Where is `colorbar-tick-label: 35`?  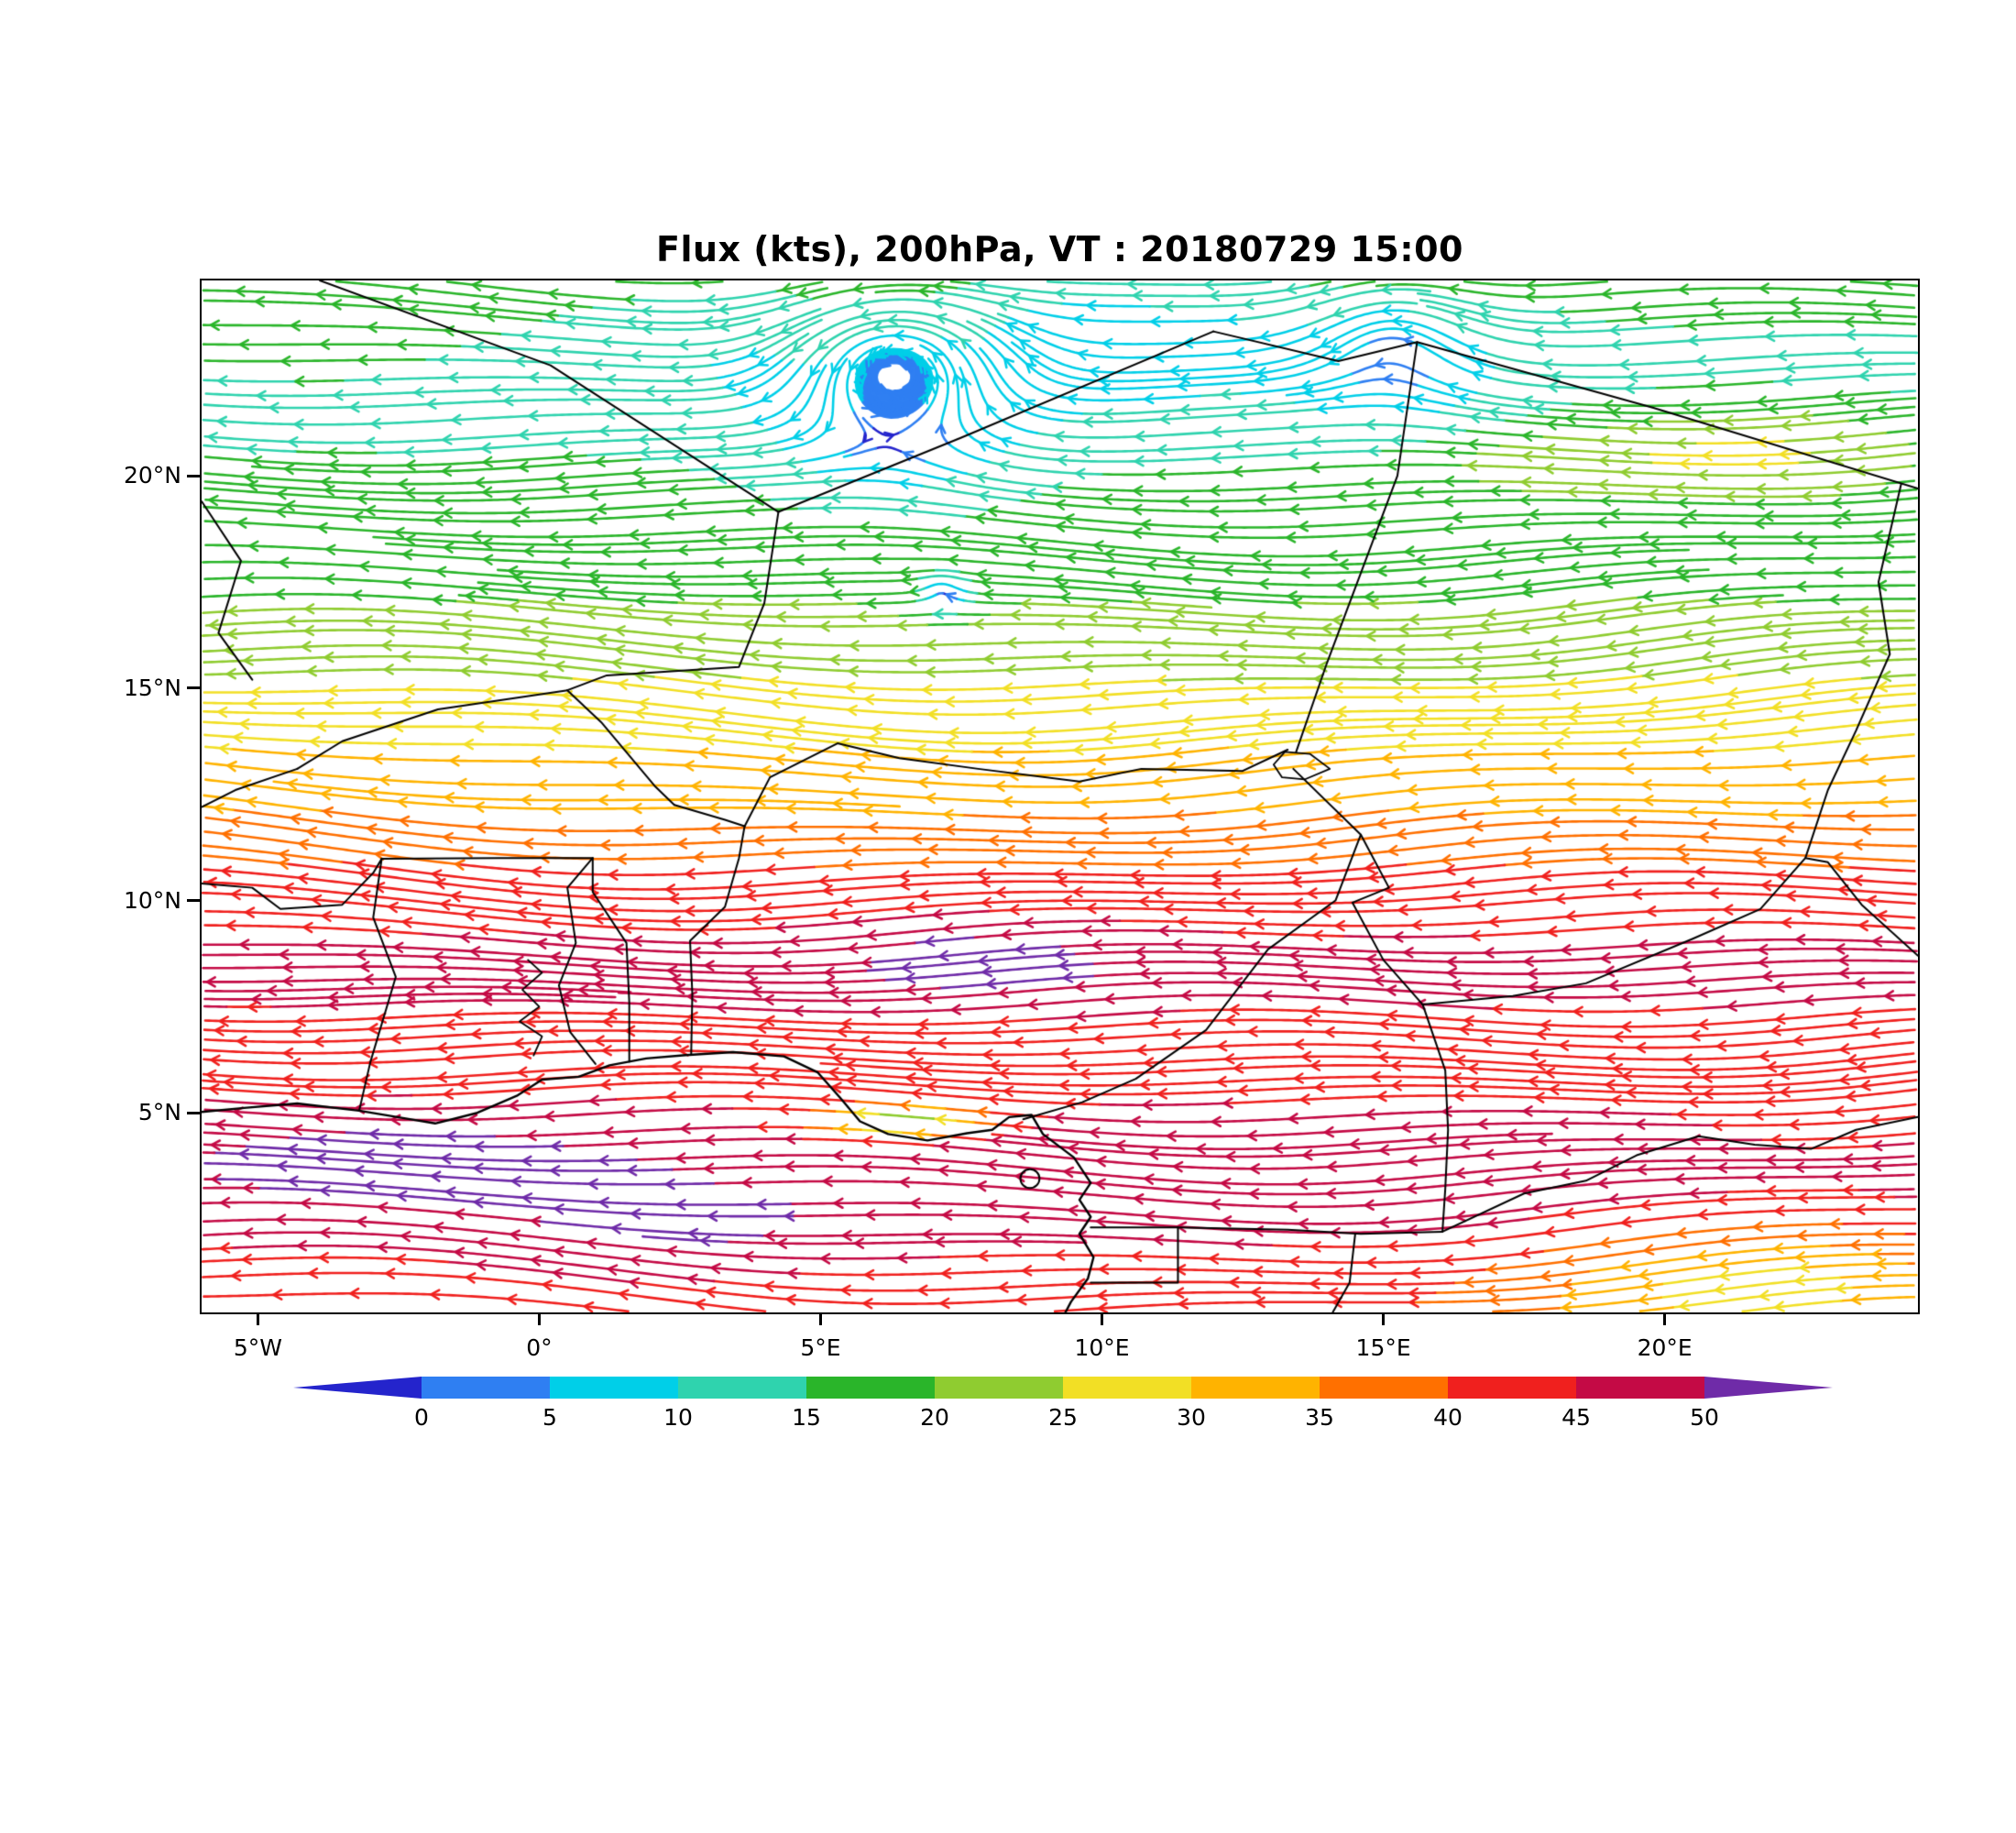 colorbar-tick-label: 35 is located at coordinates (1319, 1417).